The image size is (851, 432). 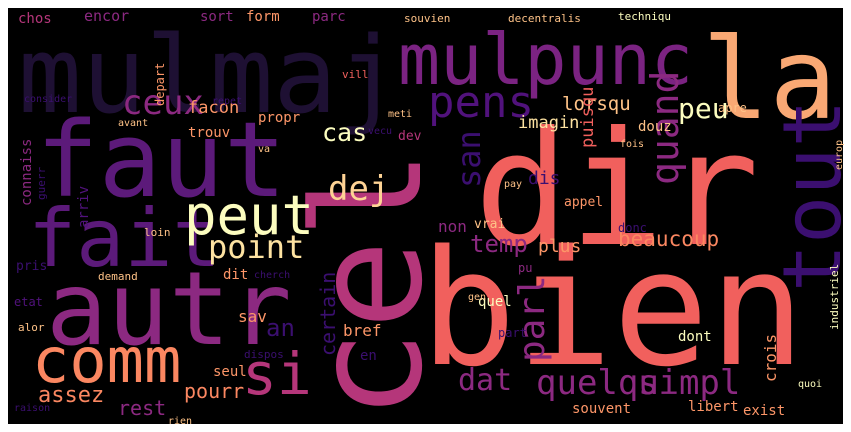 What do you see at coordinates (695, 337) in the screenshot?
I see `word: dont` at bounding box center [695, 337].